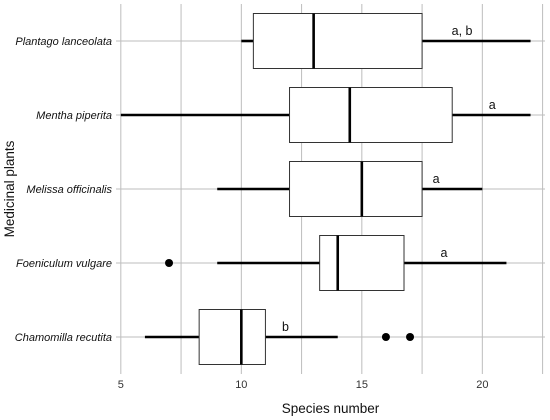  I want to click on box-melissa-officinalis, so click(350, 189).